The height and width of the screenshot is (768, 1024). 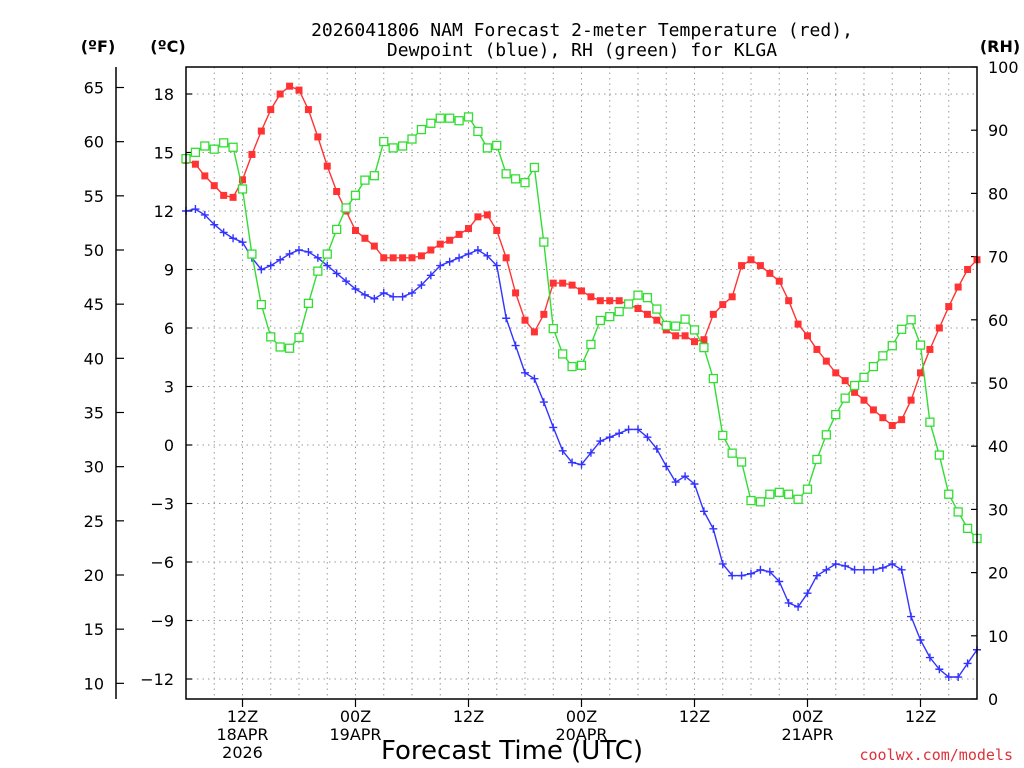 I want to click on rh-tick-label: 60, so click(x=998, y=320).